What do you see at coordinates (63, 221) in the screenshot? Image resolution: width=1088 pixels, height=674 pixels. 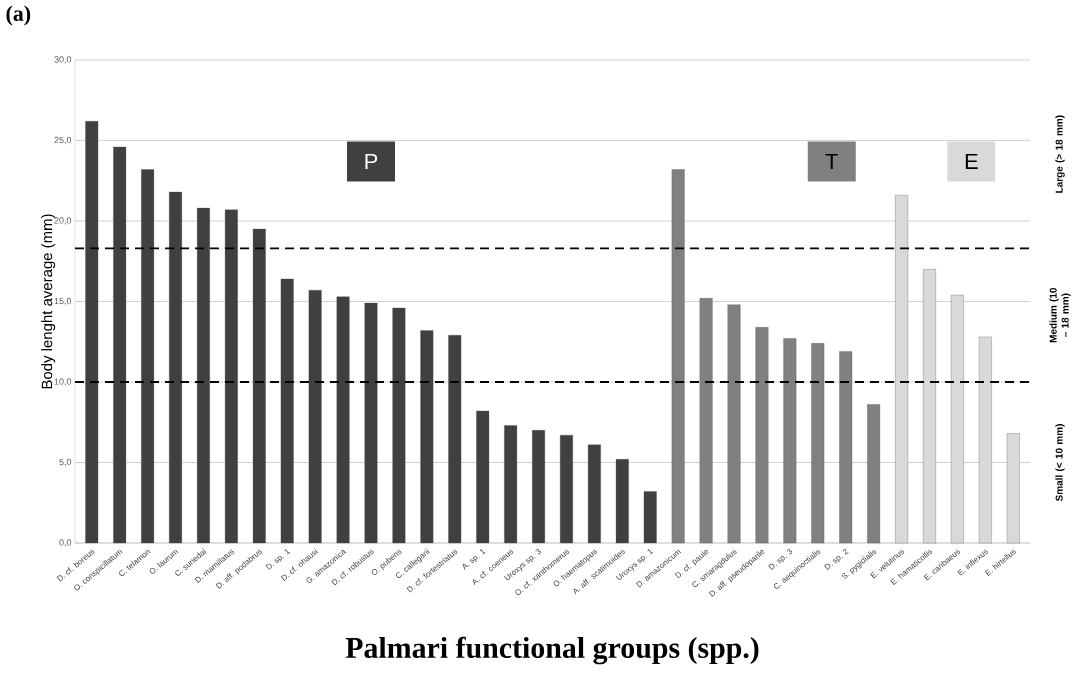 I see `y-tick-label: 20,0` at bounding box center [63, 221].